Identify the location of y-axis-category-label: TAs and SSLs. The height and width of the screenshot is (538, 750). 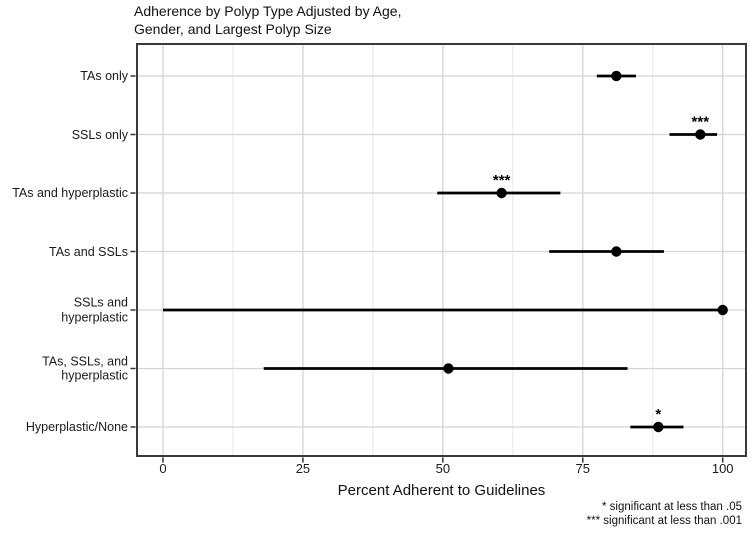
(88, 251).